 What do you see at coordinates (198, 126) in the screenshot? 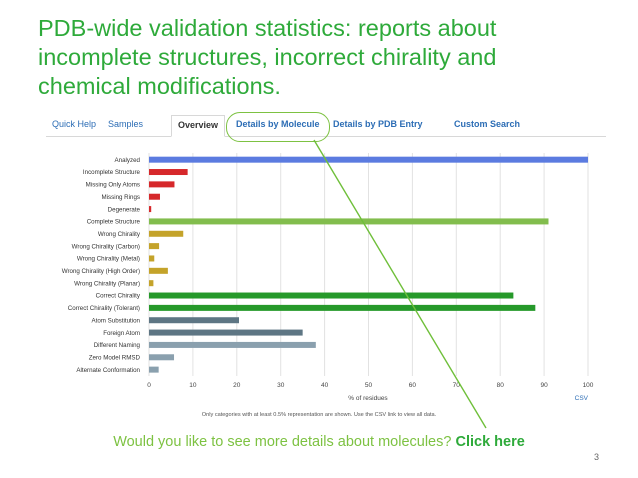
I see `tab-overview: Overview` at bounding box center [198, 126].